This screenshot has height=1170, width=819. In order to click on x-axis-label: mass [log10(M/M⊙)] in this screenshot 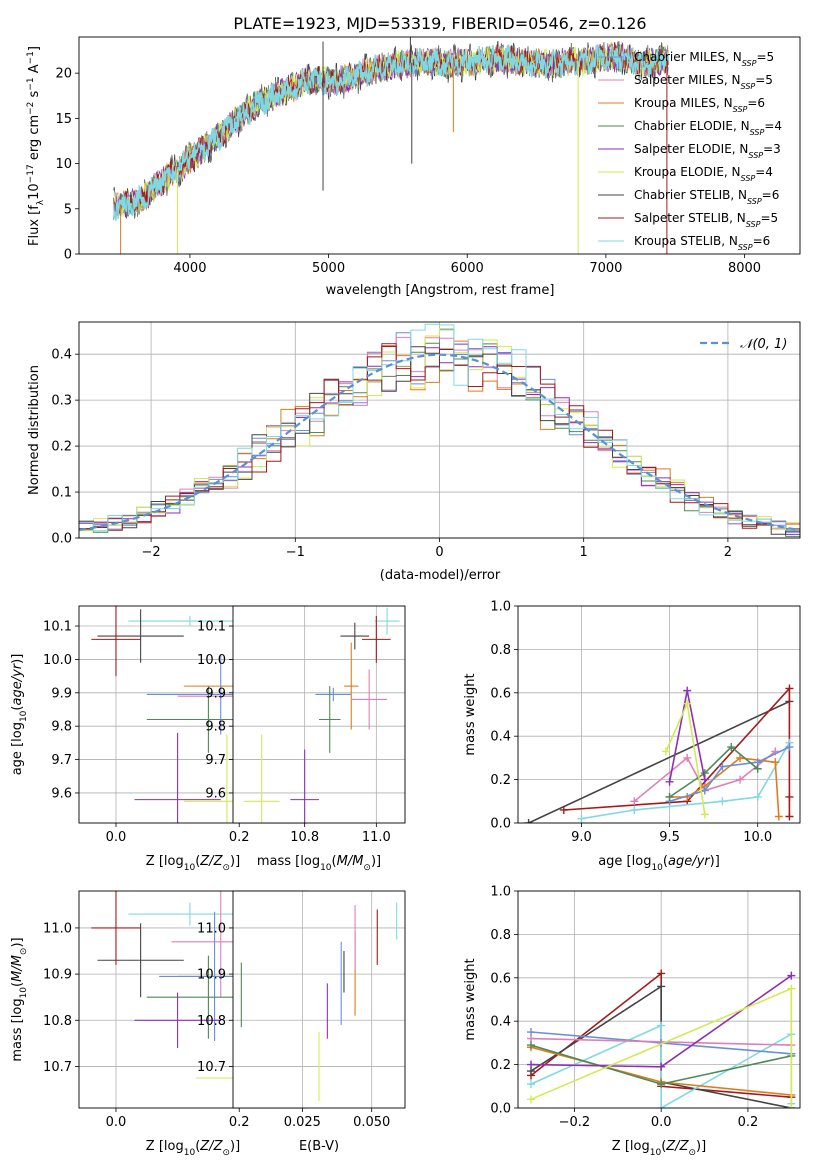, I will do `click(319, 863)`.